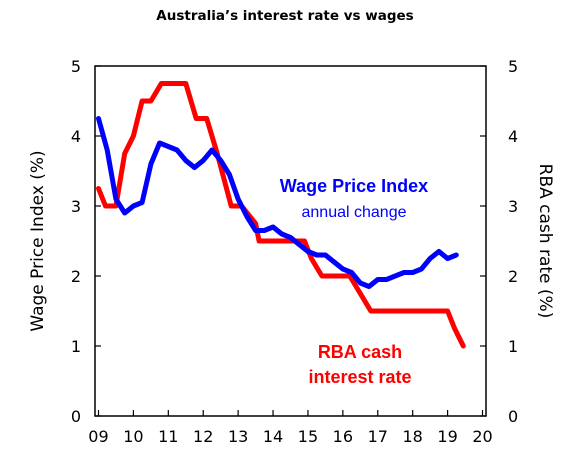 The height and width of the screenshot is (460, 570). What do you see at coordinates (308, 436) in the screenshot?
I see `x-tick-label: 15` at bounding box center [308, 436].